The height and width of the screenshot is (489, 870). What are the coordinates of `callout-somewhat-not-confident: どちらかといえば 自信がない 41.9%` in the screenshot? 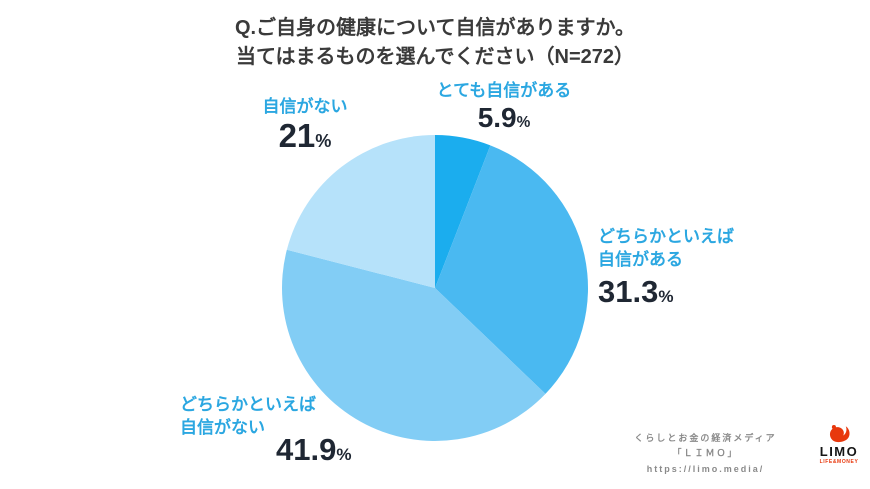 It's located at (266, 430).